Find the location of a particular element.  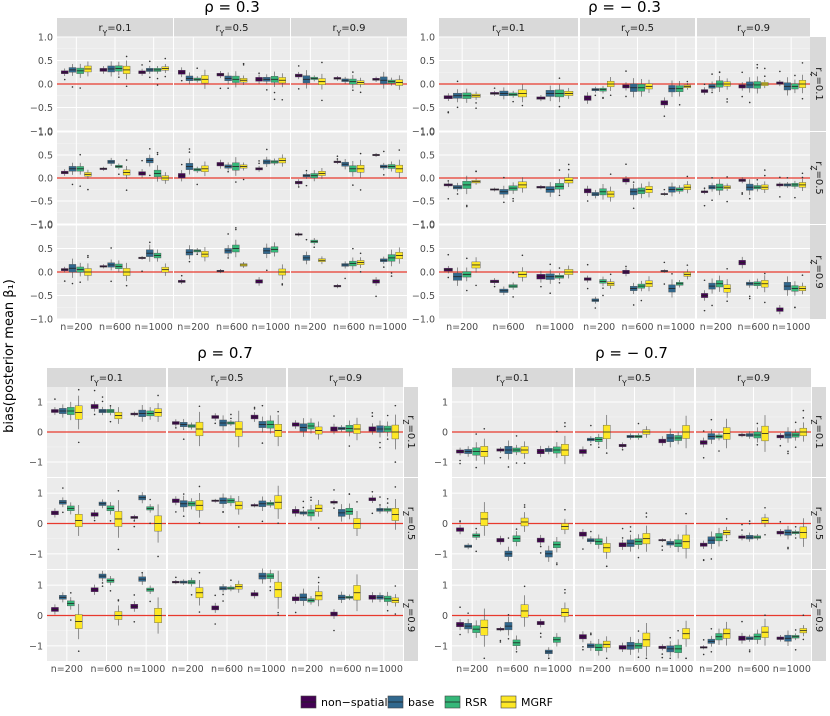

legend-label: MGRF is located at coordinates (537, 702).